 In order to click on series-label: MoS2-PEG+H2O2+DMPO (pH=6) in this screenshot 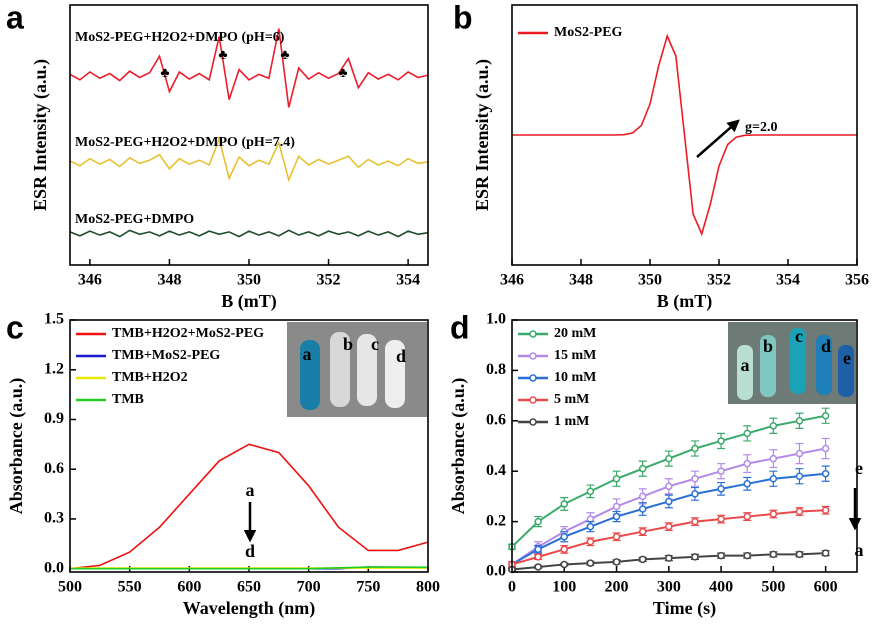, I will do `click(180, 37)`.